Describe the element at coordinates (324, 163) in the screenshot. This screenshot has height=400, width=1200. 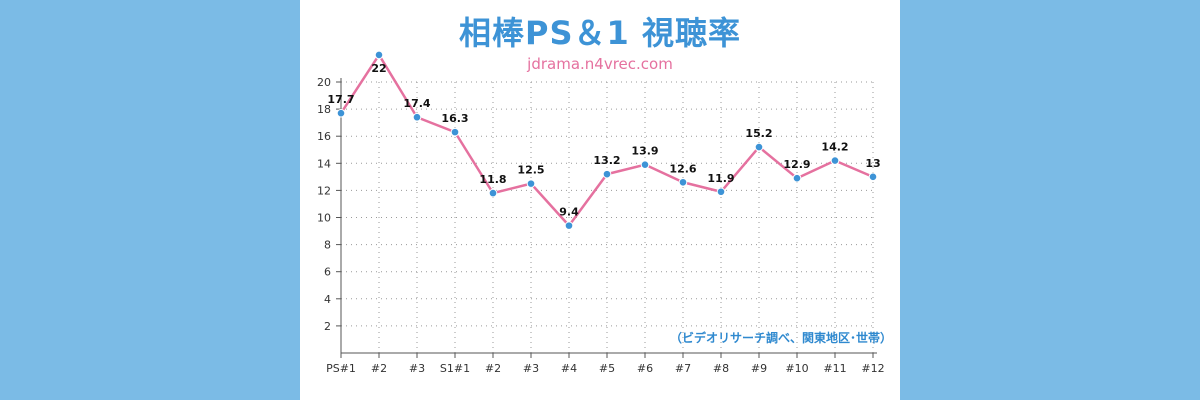
I see `y-tick-label: 14` at that location.